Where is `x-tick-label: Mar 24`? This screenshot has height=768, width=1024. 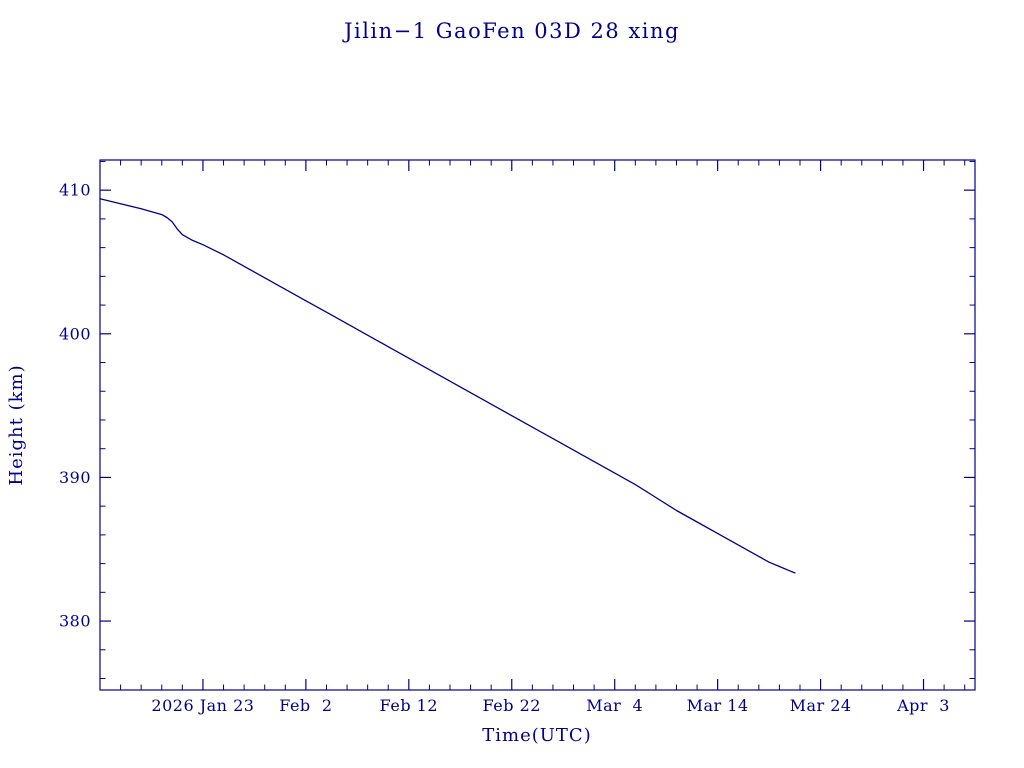
x-tick-label: Mar 24 is located at coordinates (821, 705).